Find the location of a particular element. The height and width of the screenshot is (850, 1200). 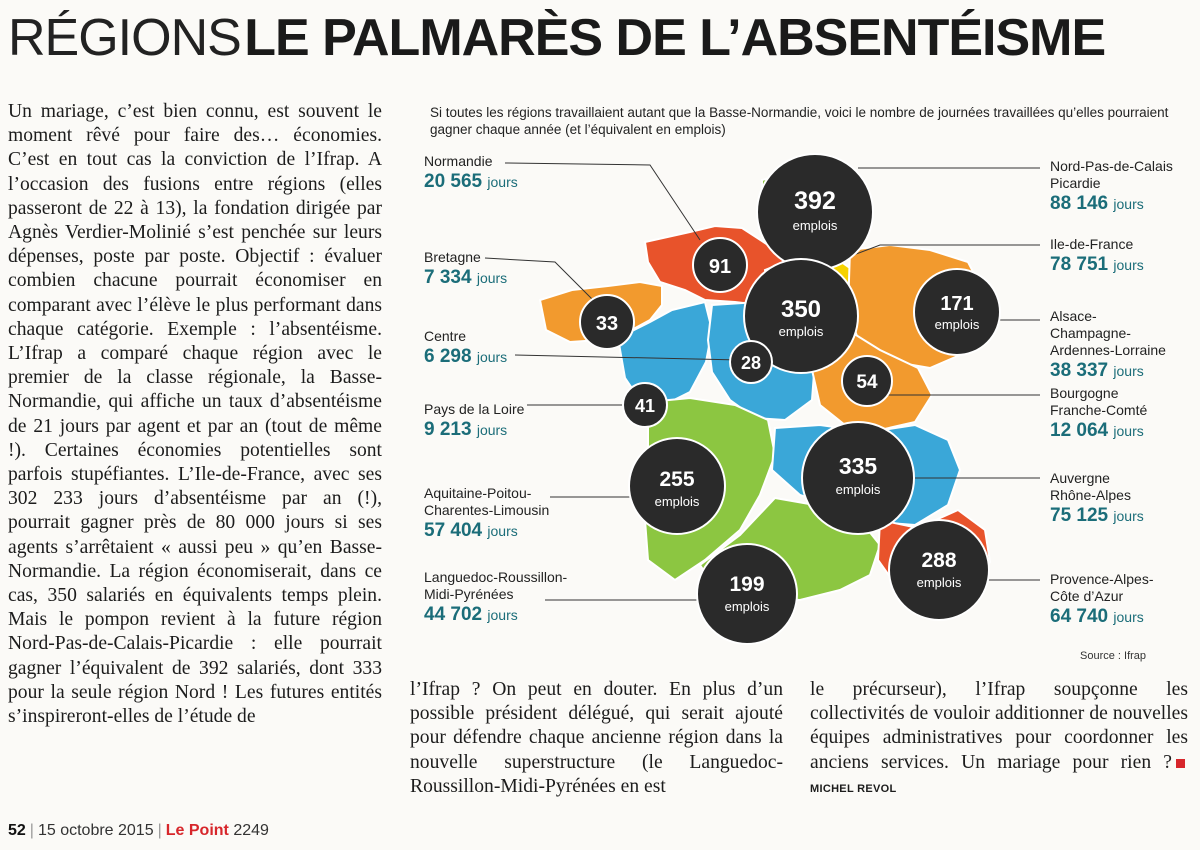

job-bubble-value: 171 is located at coordinates (956, 304).